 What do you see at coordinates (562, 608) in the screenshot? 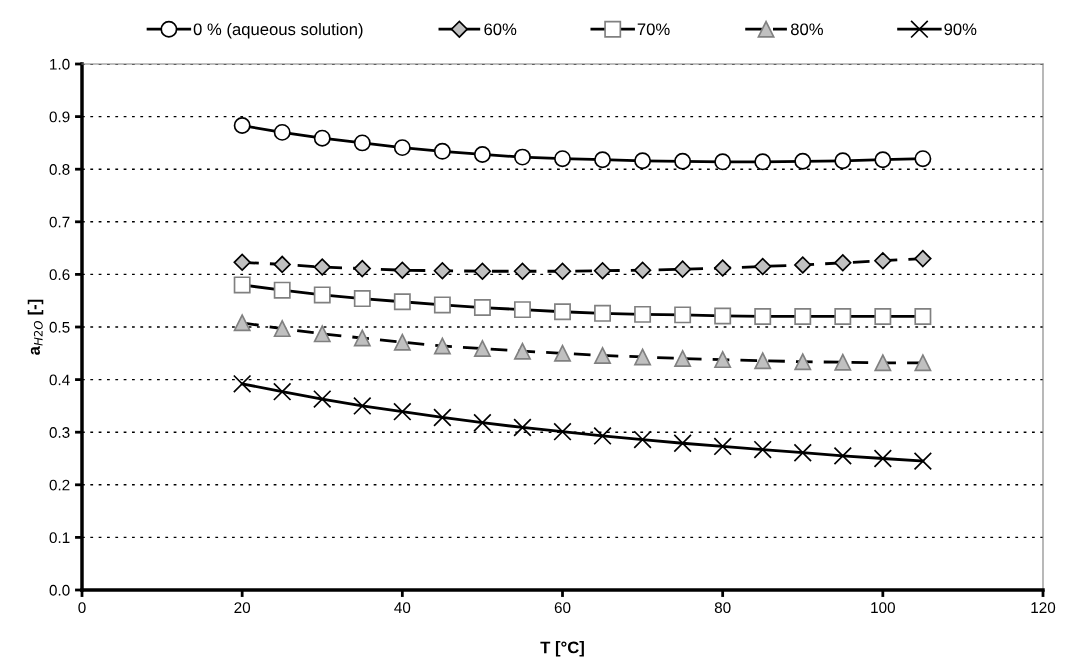
I see `x-tick-label: 60` at bounding box center [562, 608].